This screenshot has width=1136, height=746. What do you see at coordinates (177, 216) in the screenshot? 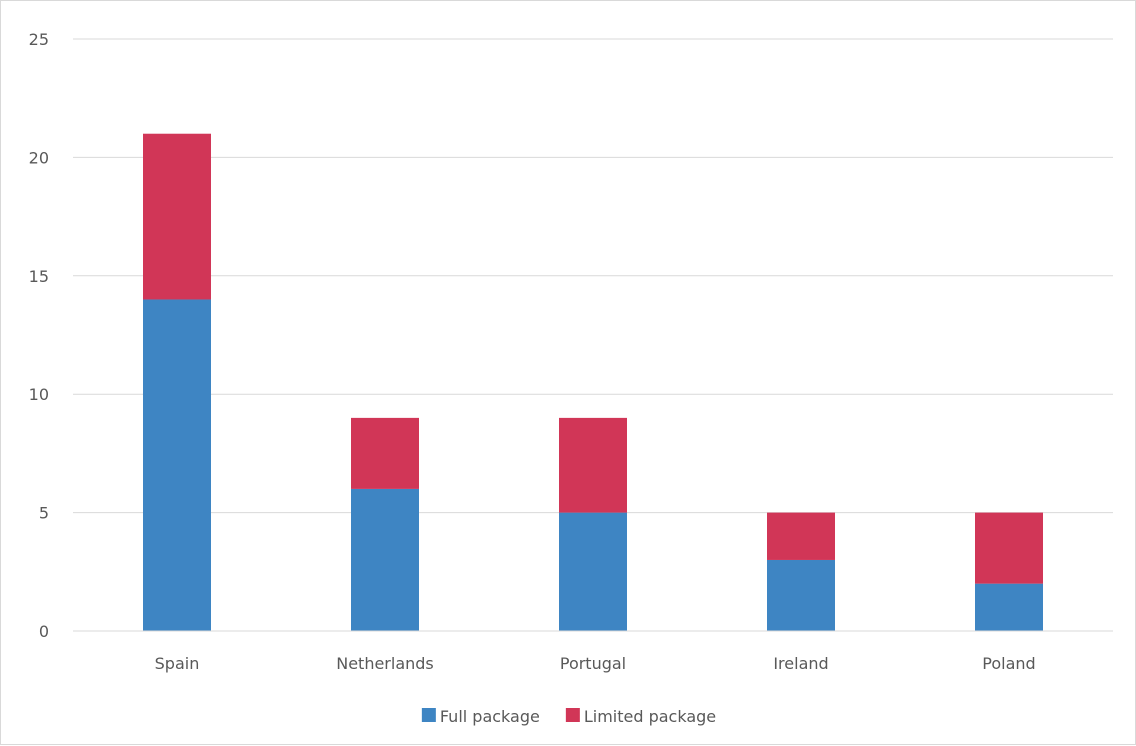
I see `bar-limited-package-spain` at bounding box center [177, 216].